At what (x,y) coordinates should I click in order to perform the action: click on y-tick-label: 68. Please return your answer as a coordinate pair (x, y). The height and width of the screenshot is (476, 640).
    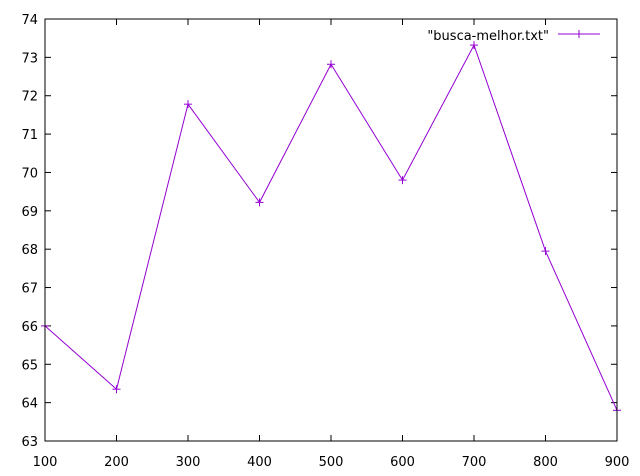
    Looking at the image, I should click on (29, 250).